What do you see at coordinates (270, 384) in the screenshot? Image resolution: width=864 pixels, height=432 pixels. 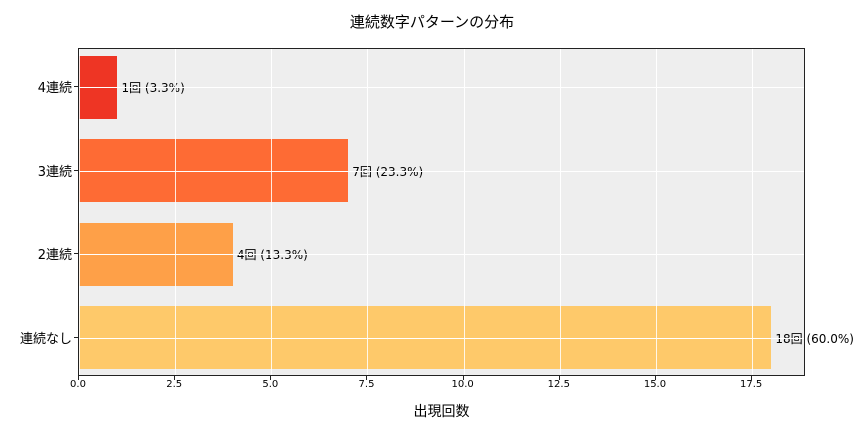 I see `x-tick-label: 5.0` at bounding box center [270, 384].